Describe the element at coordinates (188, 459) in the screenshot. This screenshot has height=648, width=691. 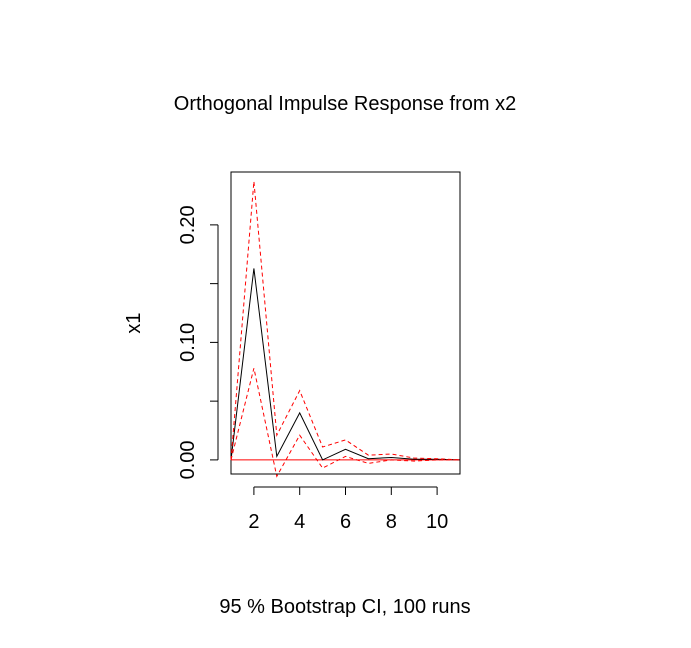
I see `y-tick-label: 0.00` at that location.